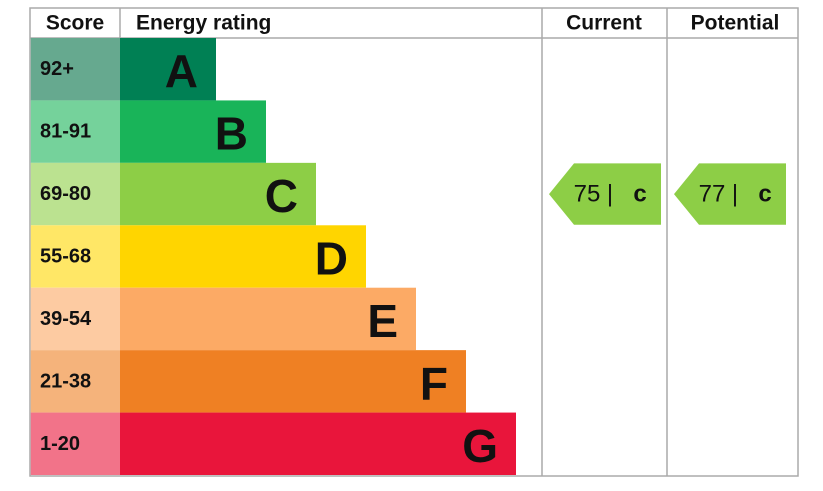 Image resolution: width=823 pixels, height=491 pixels. I want to click on rating-letter: B, so click(231, 134).